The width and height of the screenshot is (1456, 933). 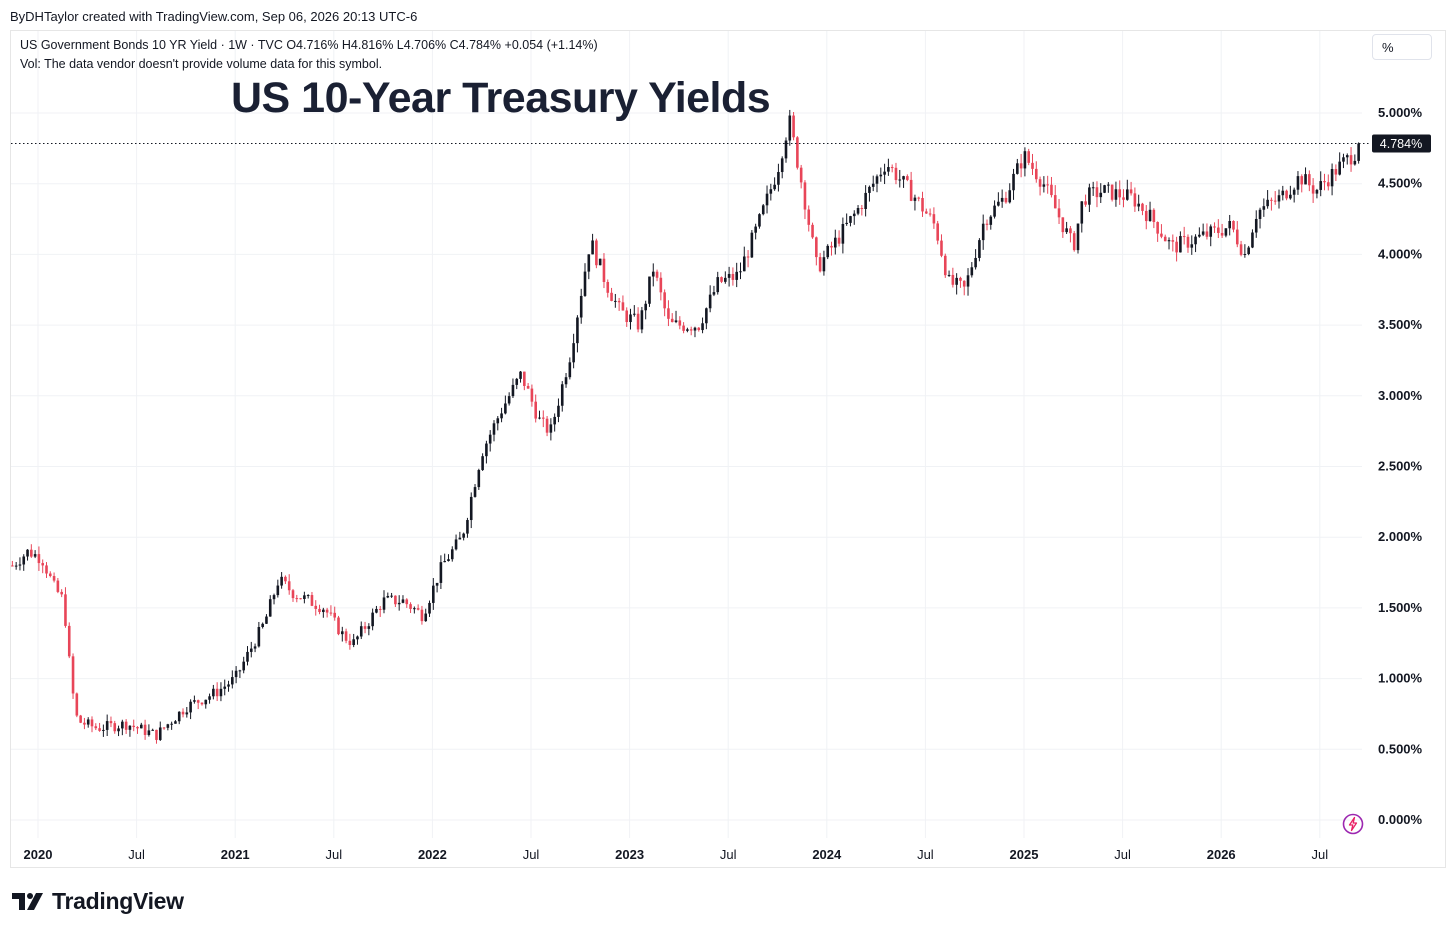 I want to click on percent-scale-button: %, so click(x=1402, y=47).